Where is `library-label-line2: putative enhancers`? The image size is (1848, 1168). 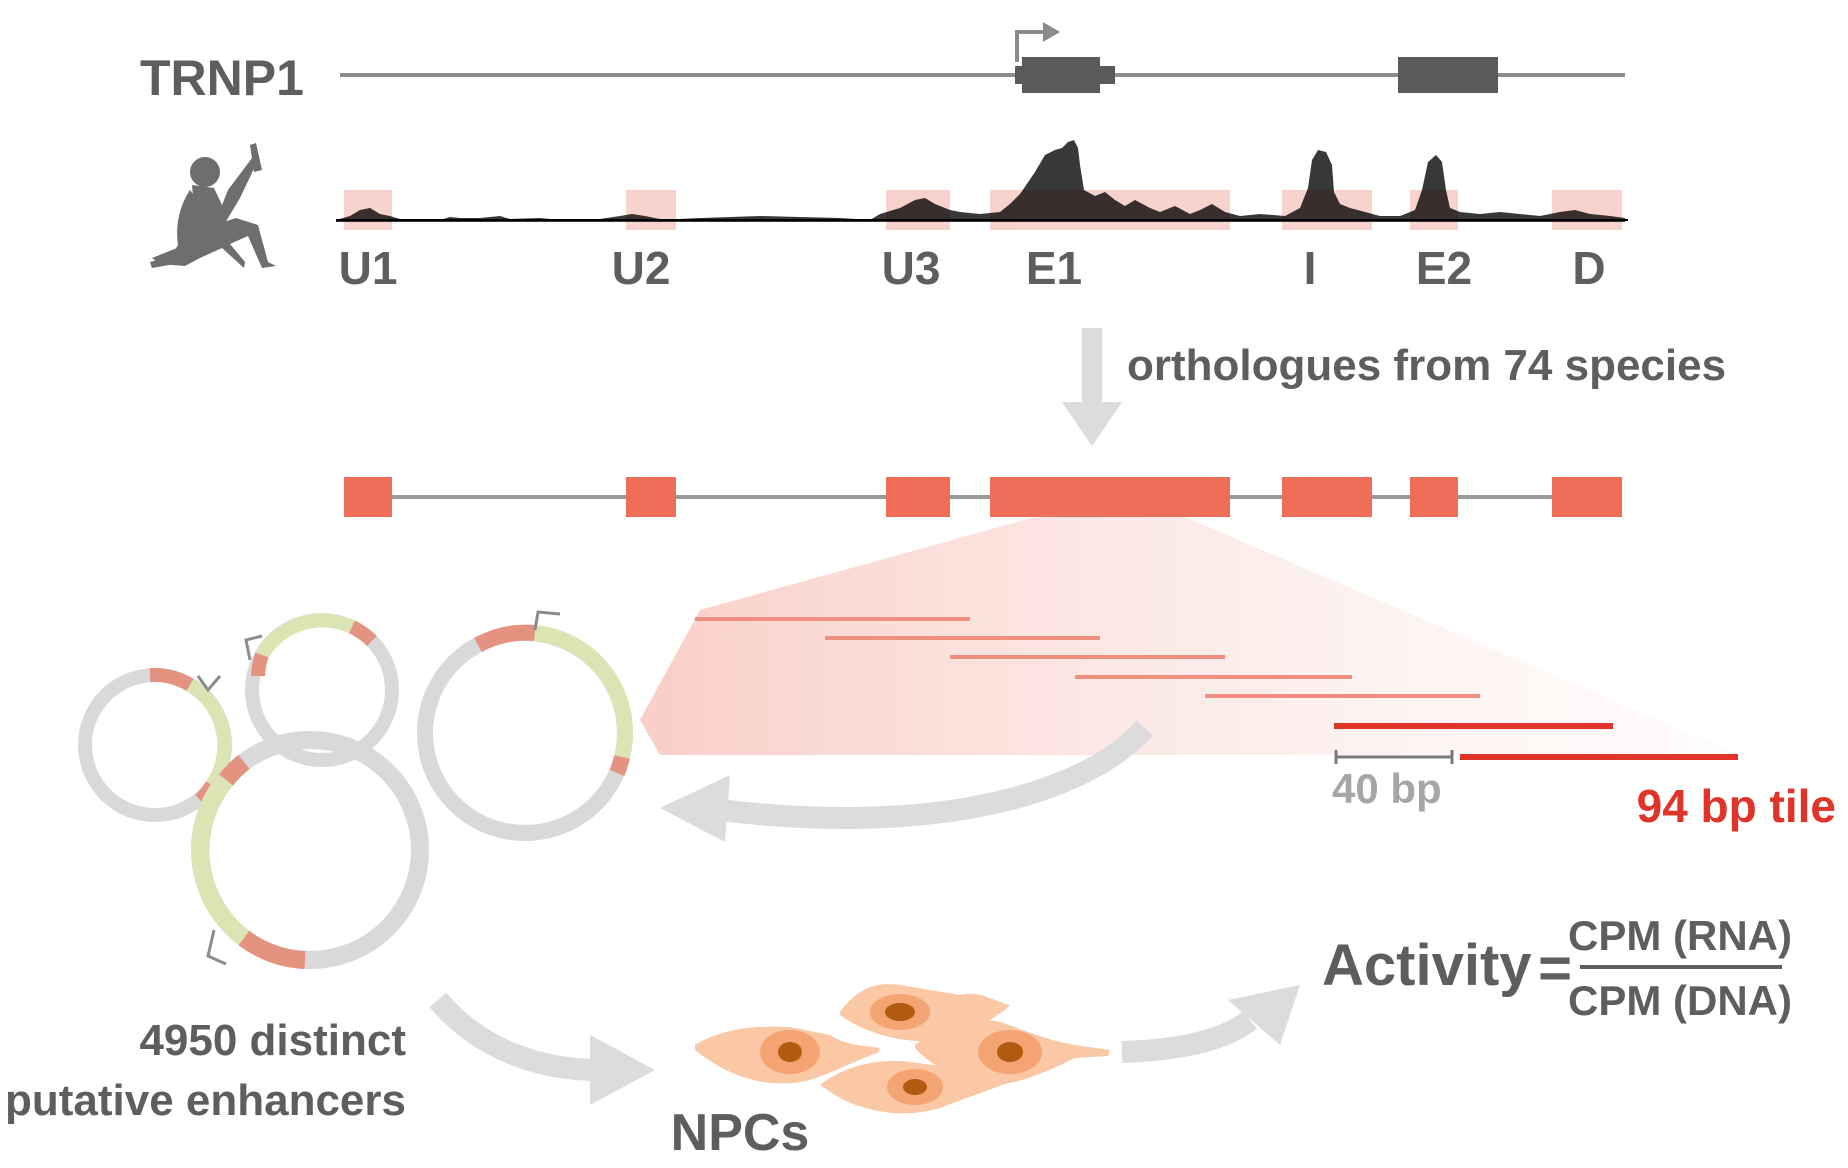
library-label-line2: putative enhancers is located at coordinates (205, 1100).